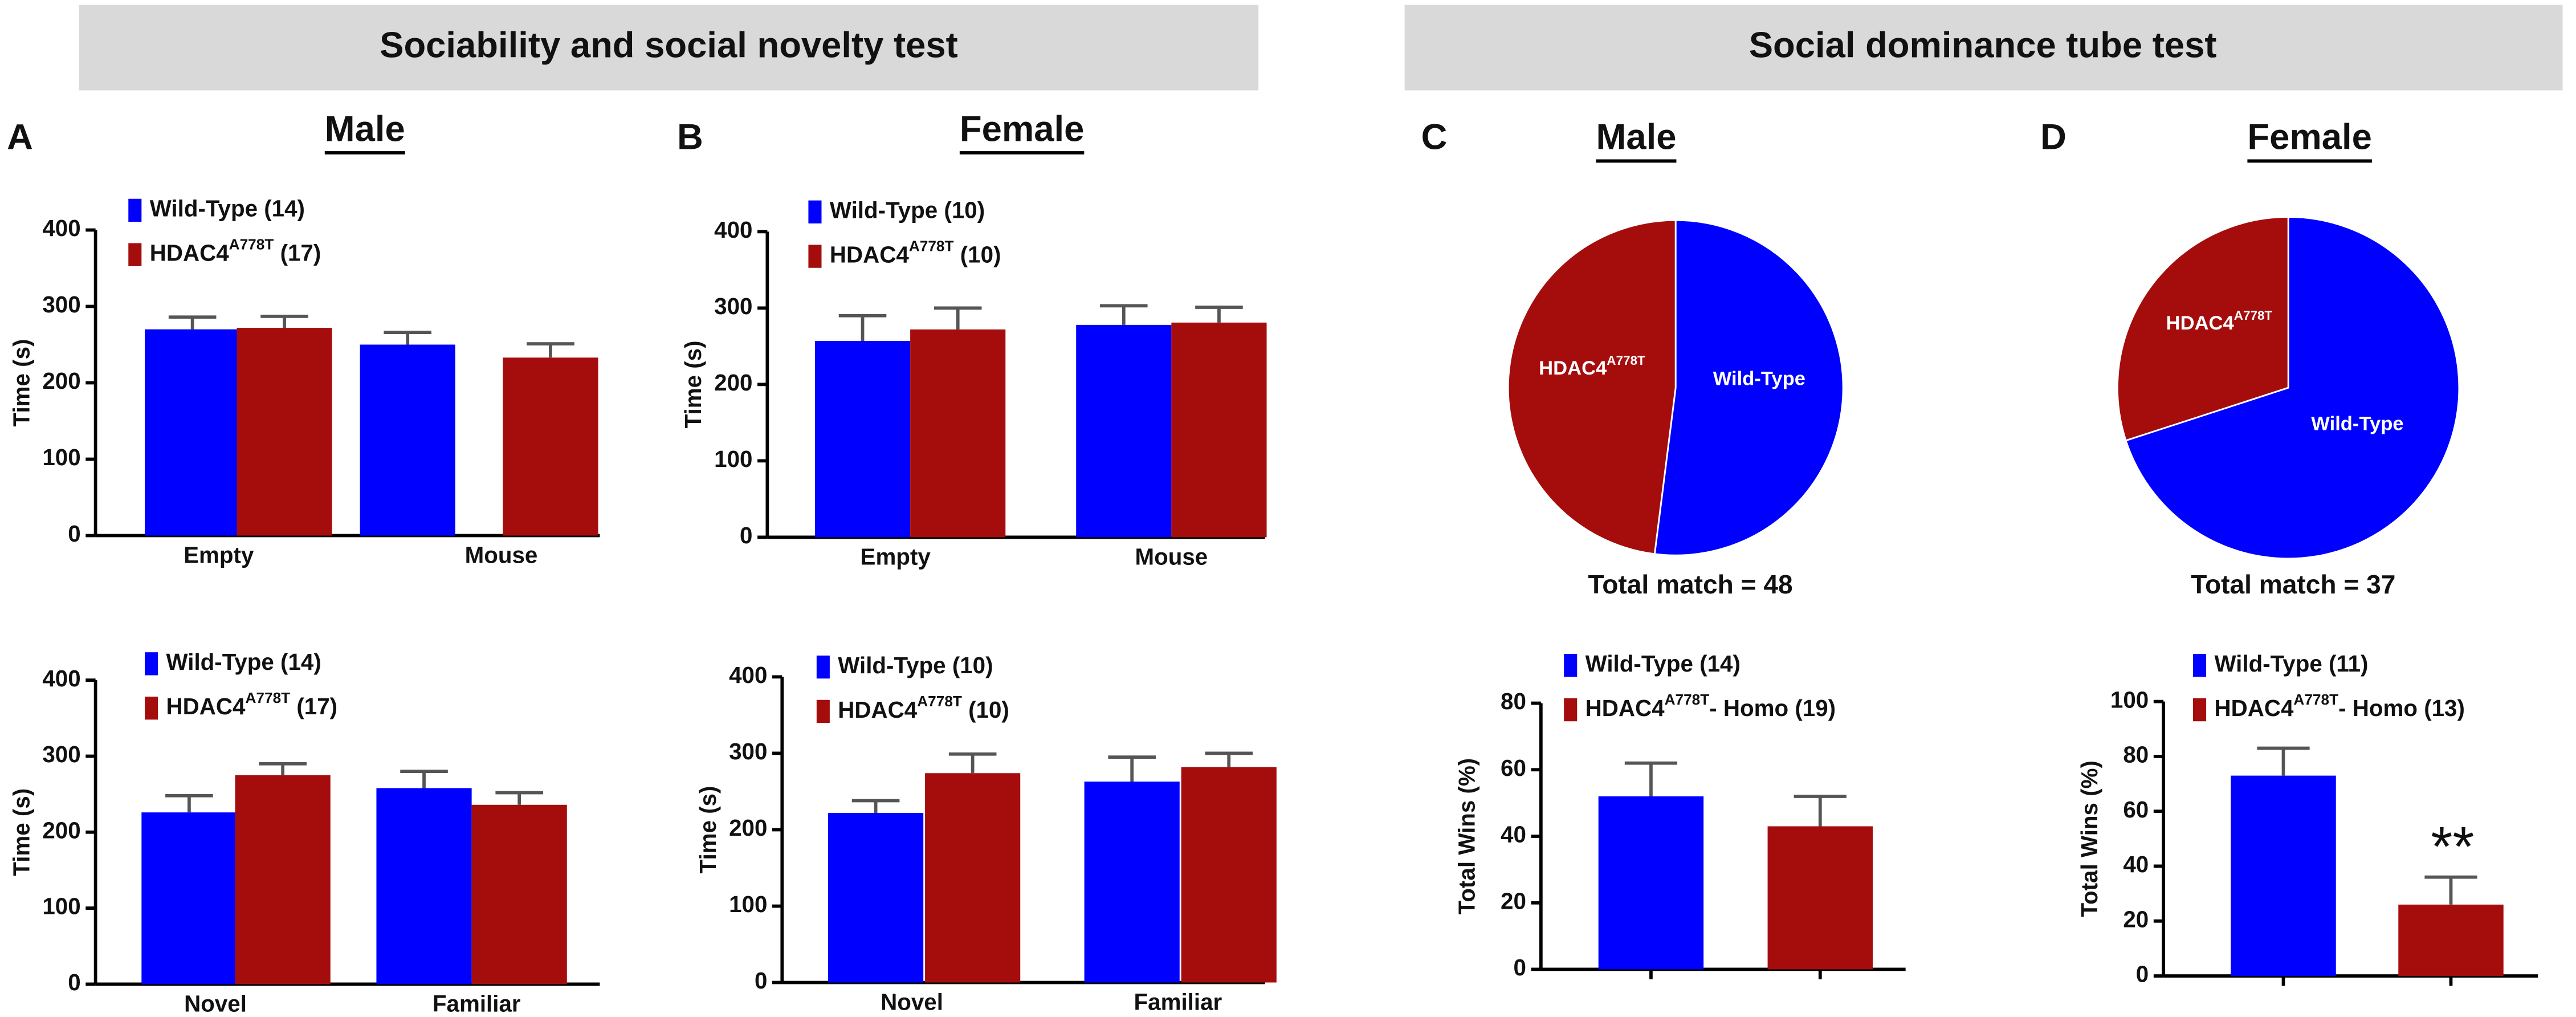 This screenshot has height=1017, width=2576. I want to click on header: Sociability and social novelty test, so click(669, 45).